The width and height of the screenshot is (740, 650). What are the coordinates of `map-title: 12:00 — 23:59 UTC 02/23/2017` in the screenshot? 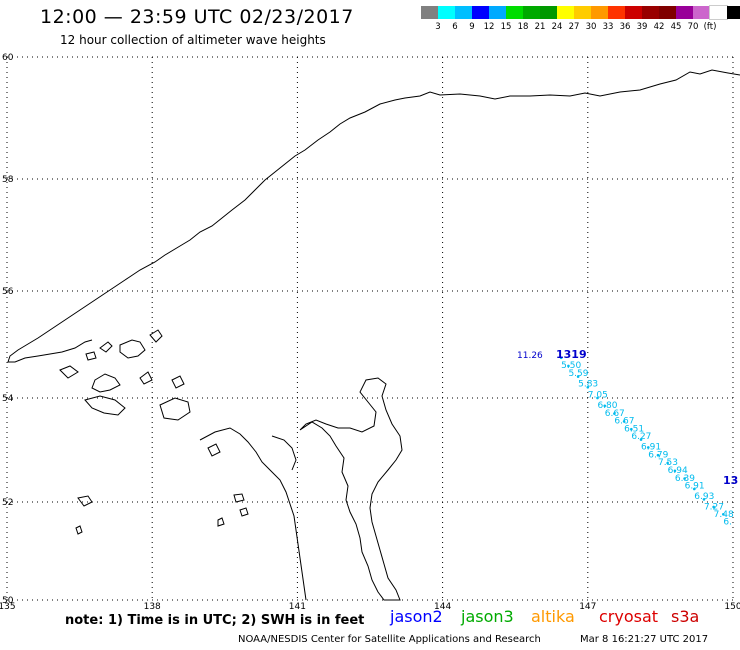 It's located at (197, 17).